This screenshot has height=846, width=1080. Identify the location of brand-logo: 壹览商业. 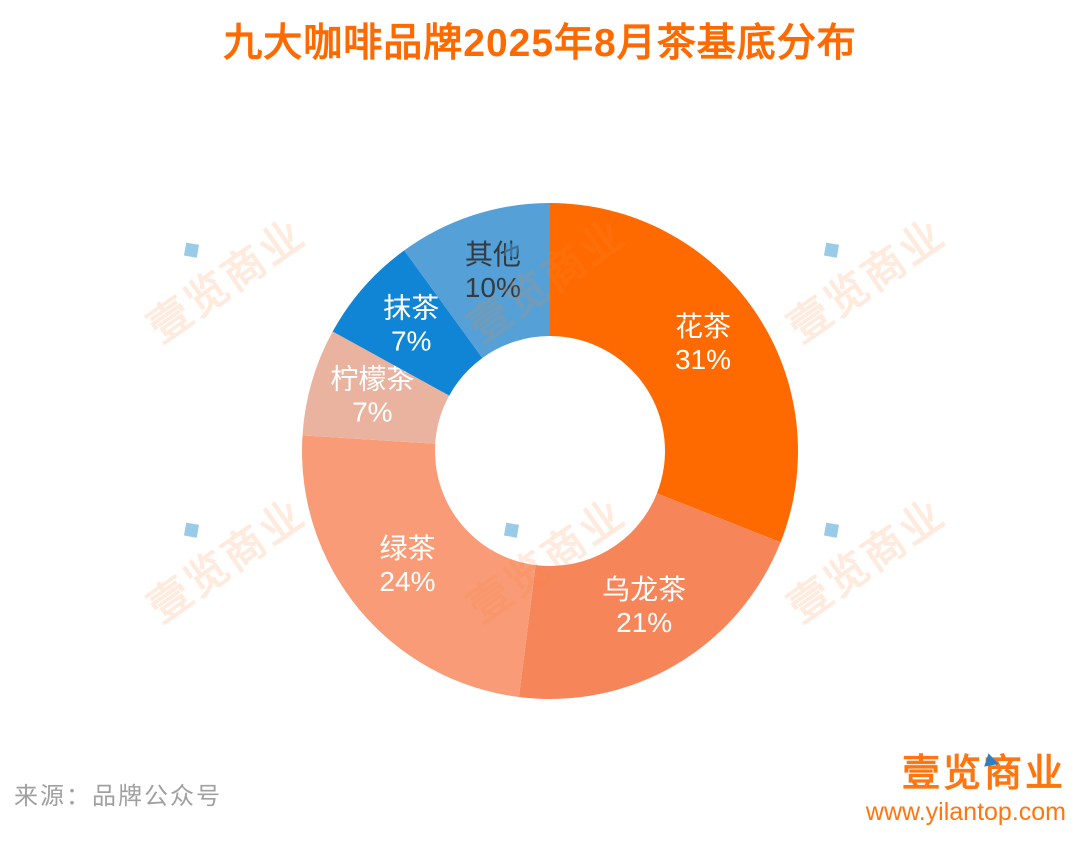
(983, 774).